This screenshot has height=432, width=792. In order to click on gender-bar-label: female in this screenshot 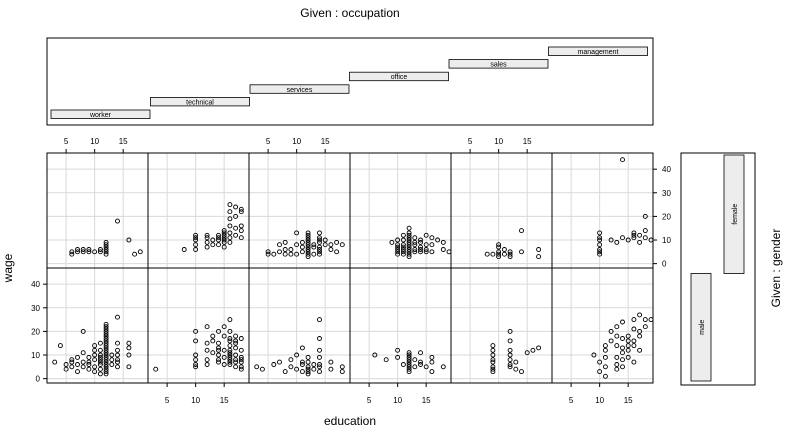, I will do `click(735, 214)`.